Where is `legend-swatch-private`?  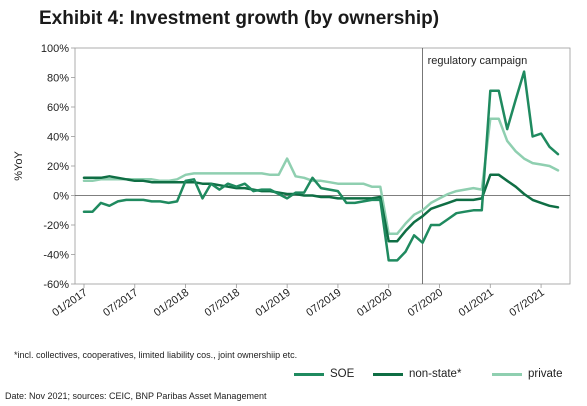 legend-swatch-private is located at coordinates (507, 374).